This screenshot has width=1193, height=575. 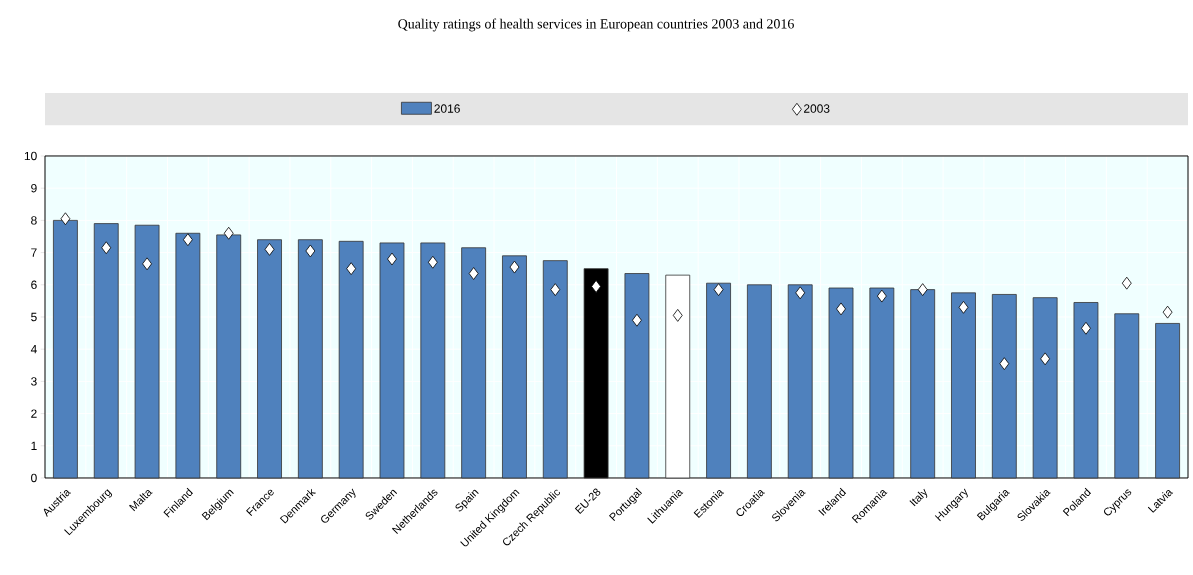 I want to click on y-tick-label: 10, so click(x=30, y=156).